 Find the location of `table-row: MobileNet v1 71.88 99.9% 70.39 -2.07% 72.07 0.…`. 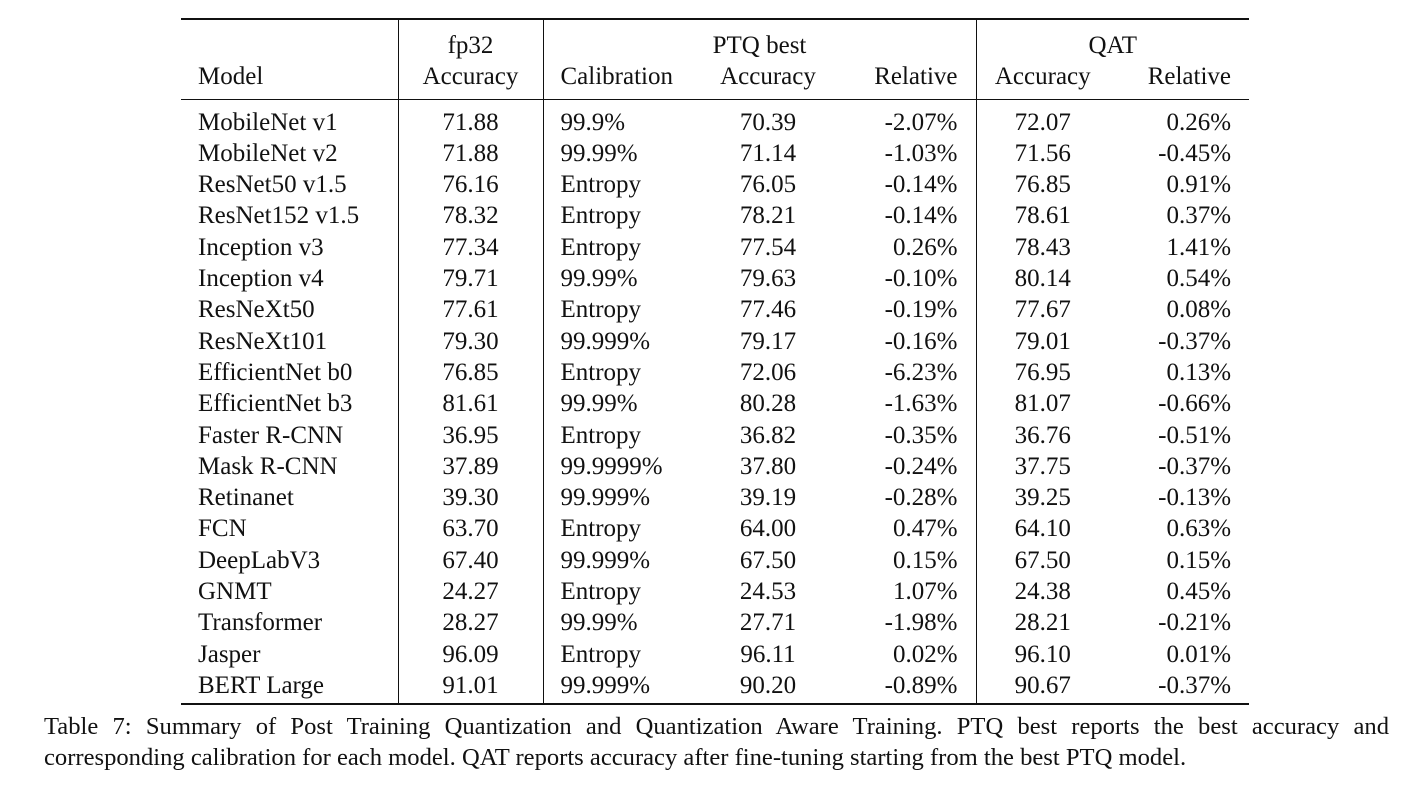

table-row: MobileNet v1 71.88 99.9% 70.39 -2.07% 72.07 0.… is located at coordinates (715, 118).